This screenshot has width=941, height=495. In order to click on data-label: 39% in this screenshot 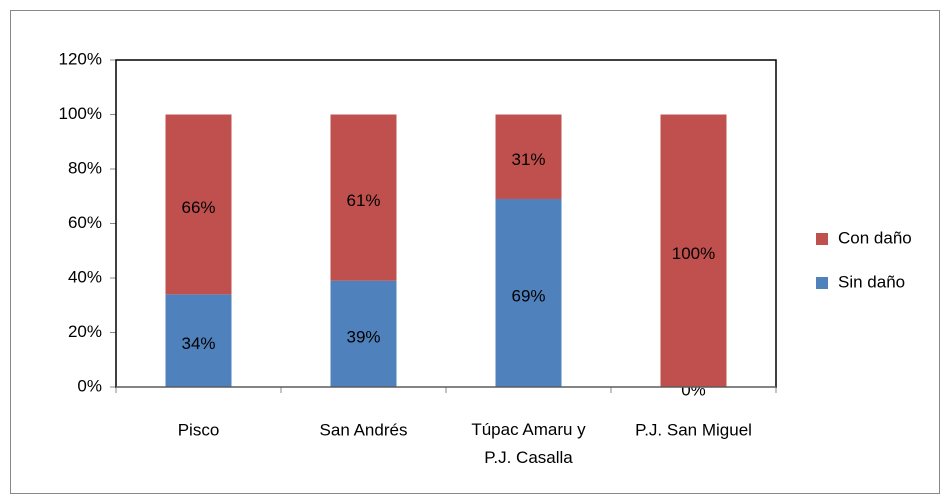, I will do `click(363, 336)`.